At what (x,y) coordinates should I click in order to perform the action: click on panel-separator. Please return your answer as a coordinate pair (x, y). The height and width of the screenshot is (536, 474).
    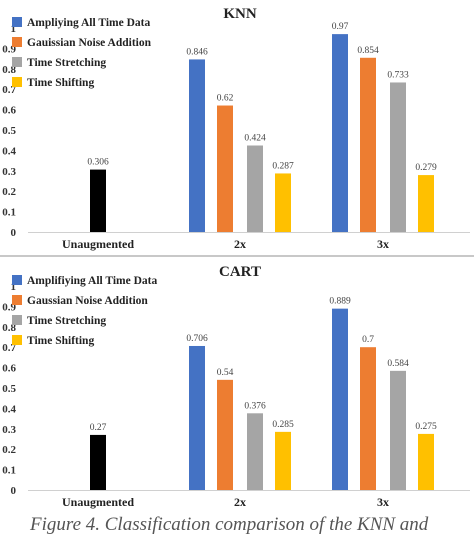
    Looking at the image, I should click on (237, 256).